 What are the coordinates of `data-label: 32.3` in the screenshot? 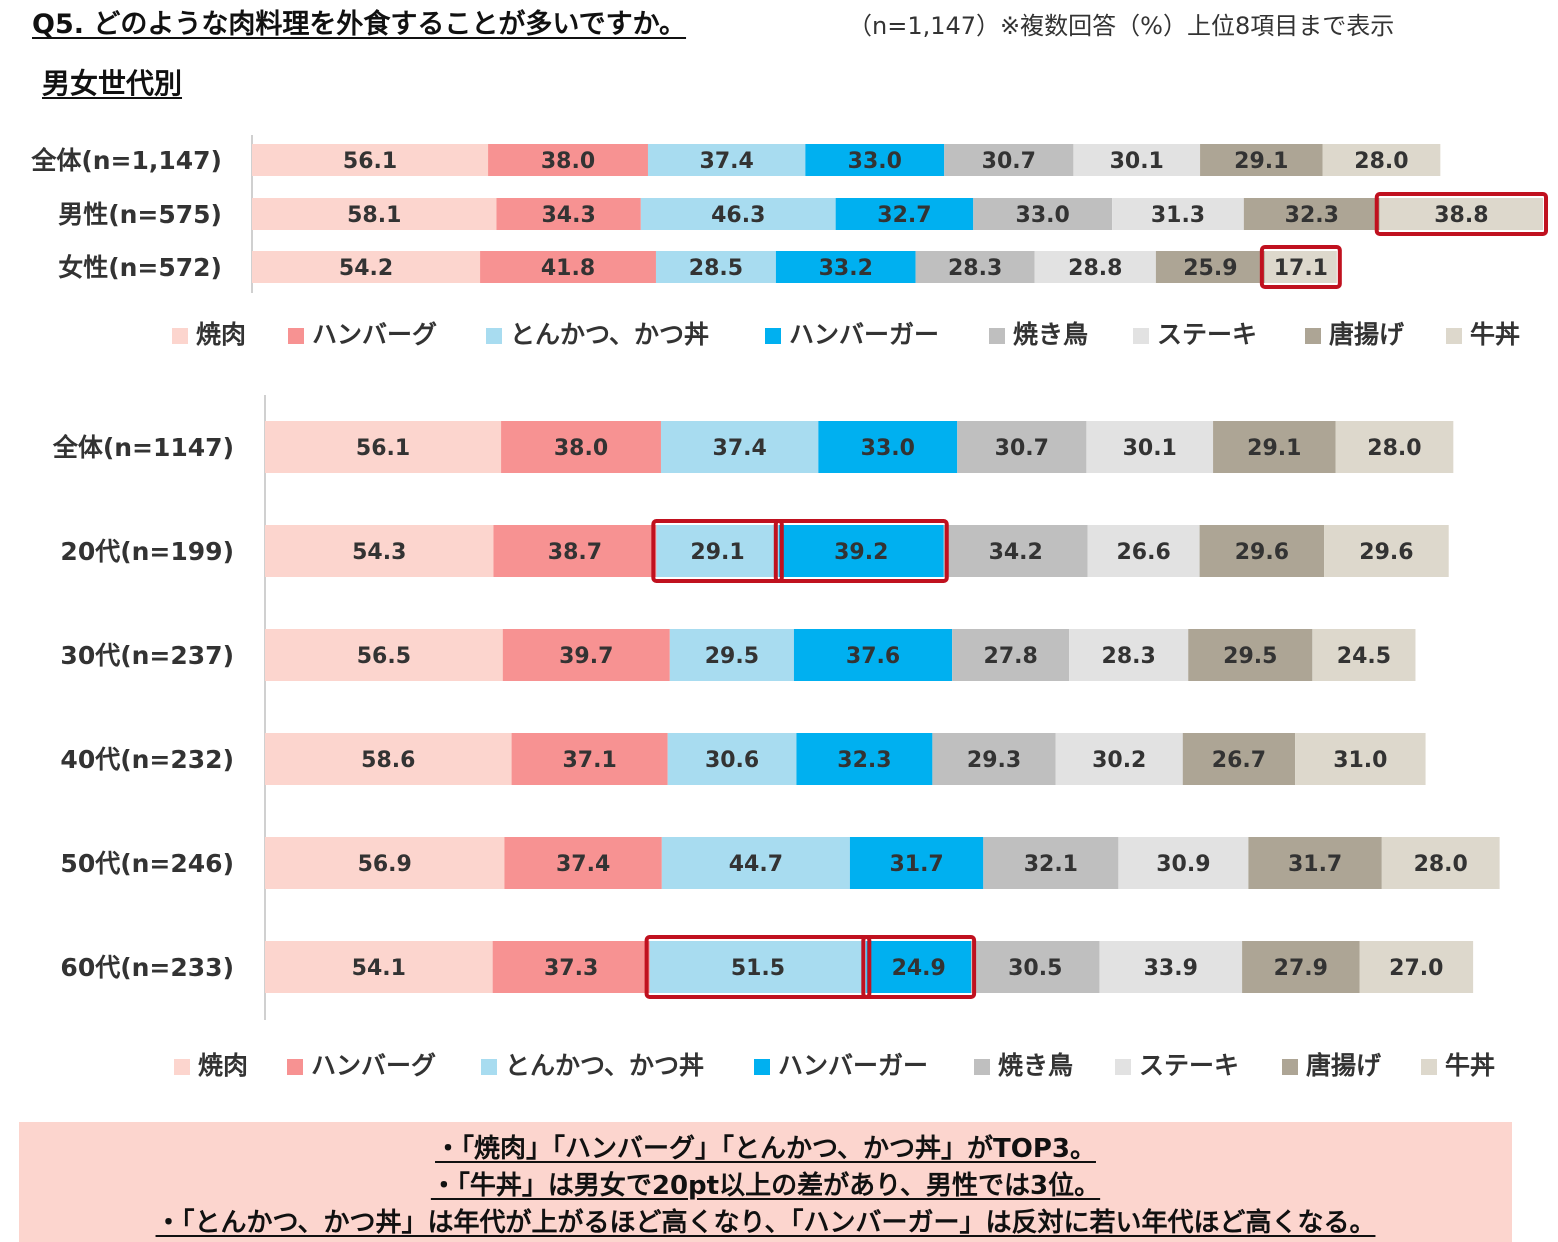 It's located at (864, 760).